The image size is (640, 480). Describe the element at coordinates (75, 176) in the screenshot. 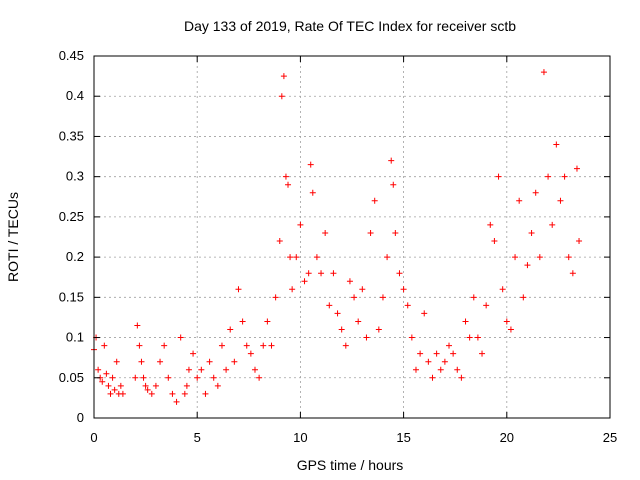

I see `y-tick-label: 0.3` at that location.